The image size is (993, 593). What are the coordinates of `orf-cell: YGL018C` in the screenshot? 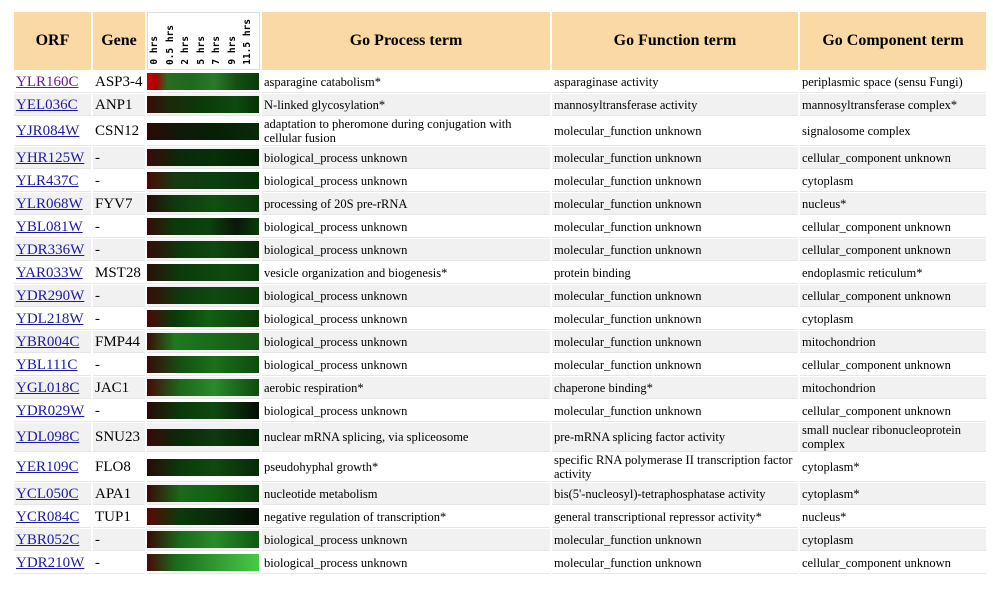 It's located at (52, 388).